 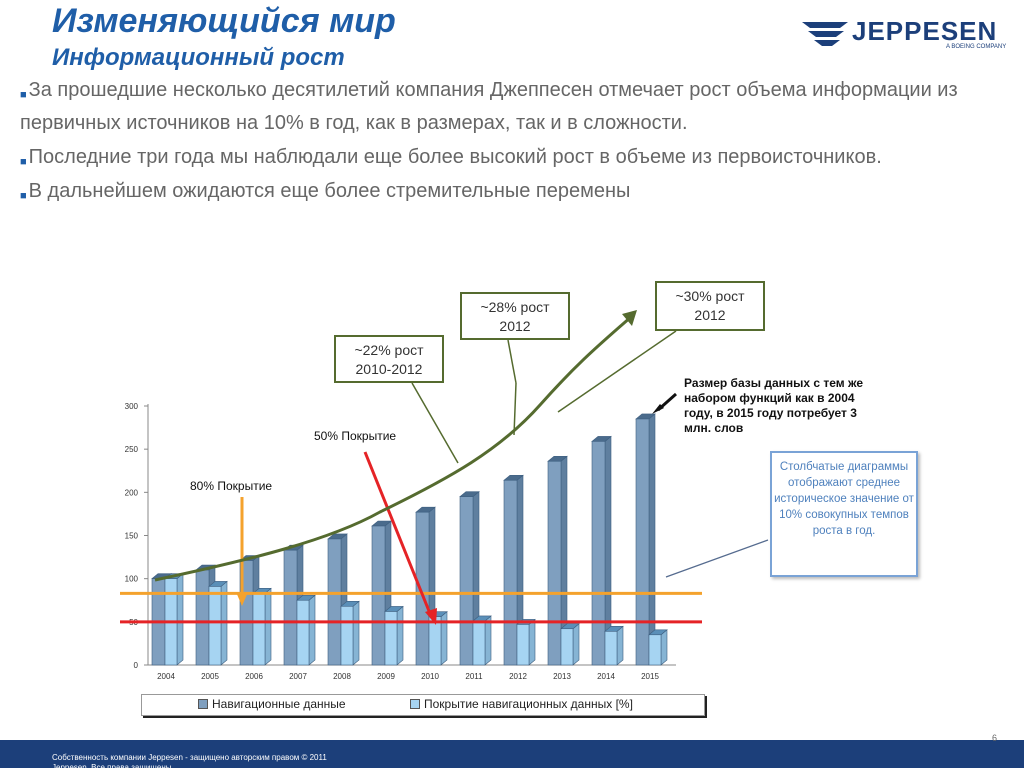 I want to click on logo-tagline: A BOEING COMPANY, so click(x=976, y=47).